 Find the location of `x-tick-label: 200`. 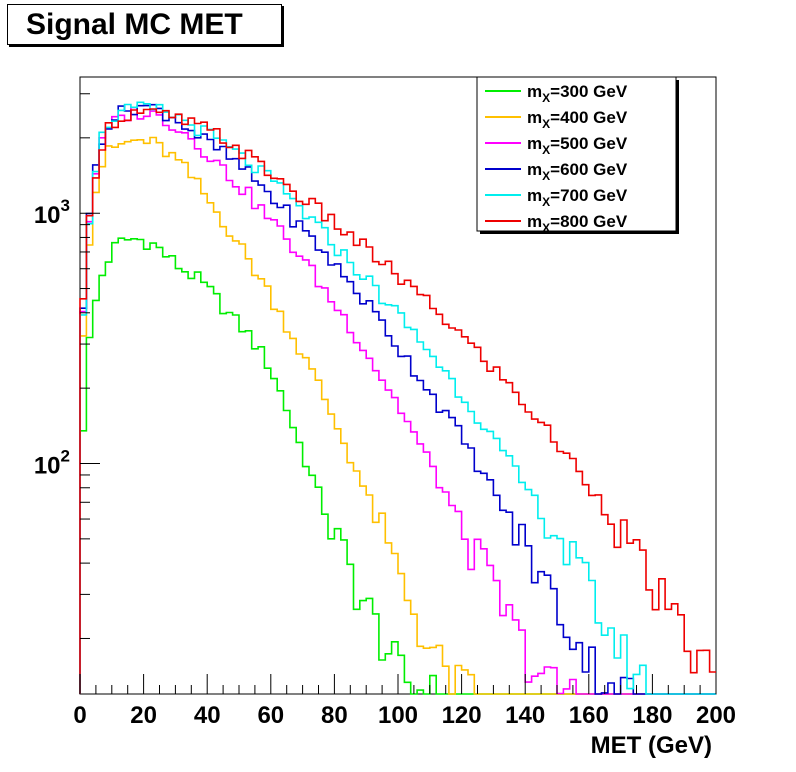

x-tick-label: 200 is located at coordinates (716, 715).